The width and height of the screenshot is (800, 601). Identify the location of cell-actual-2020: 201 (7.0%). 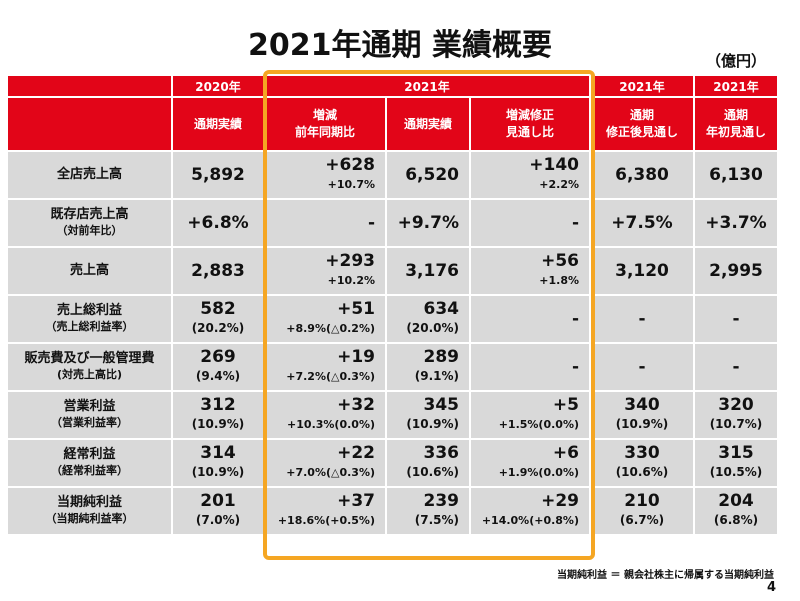
(218, 511).